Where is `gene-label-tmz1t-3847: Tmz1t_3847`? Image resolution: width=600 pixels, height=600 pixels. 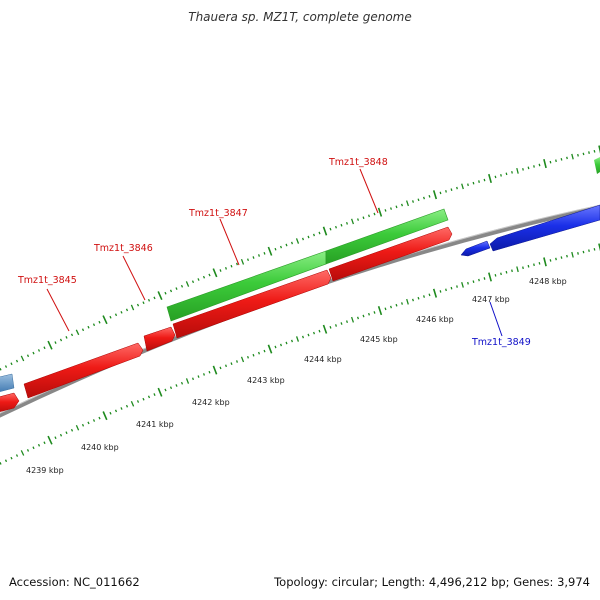
gene-label-tmz1t-3847: Tmz1t_3847 is located at coordinates (218, 213).